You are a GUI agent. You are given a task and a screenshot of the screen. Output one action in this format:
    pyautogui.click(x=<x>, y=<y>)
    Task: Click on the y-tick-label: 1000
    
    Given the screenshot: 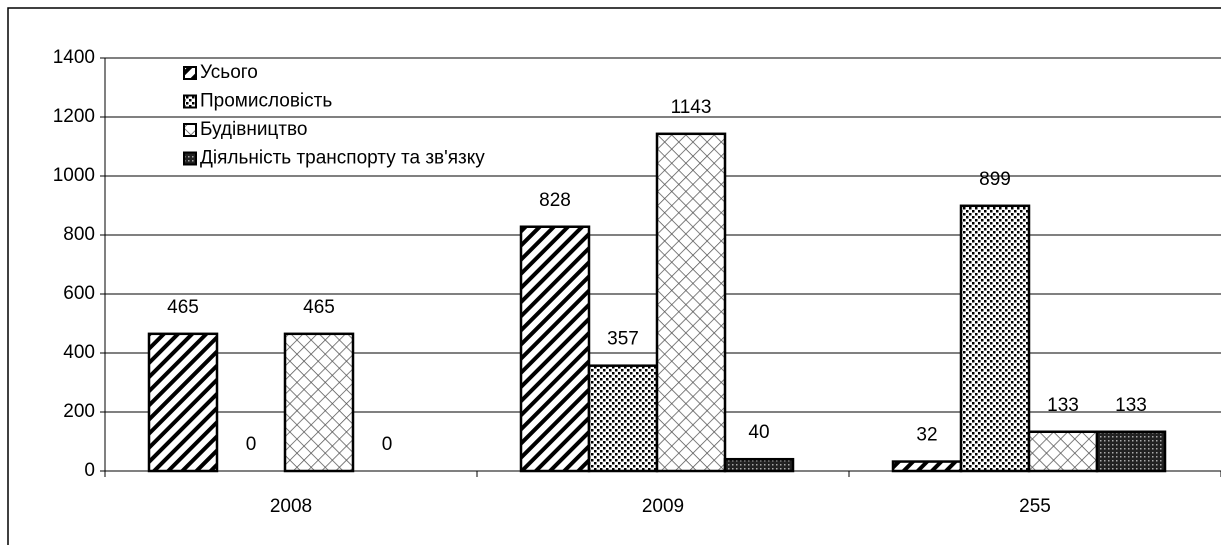 What is the action you would take?
    pyautogui.click(x=74, y=175)
    